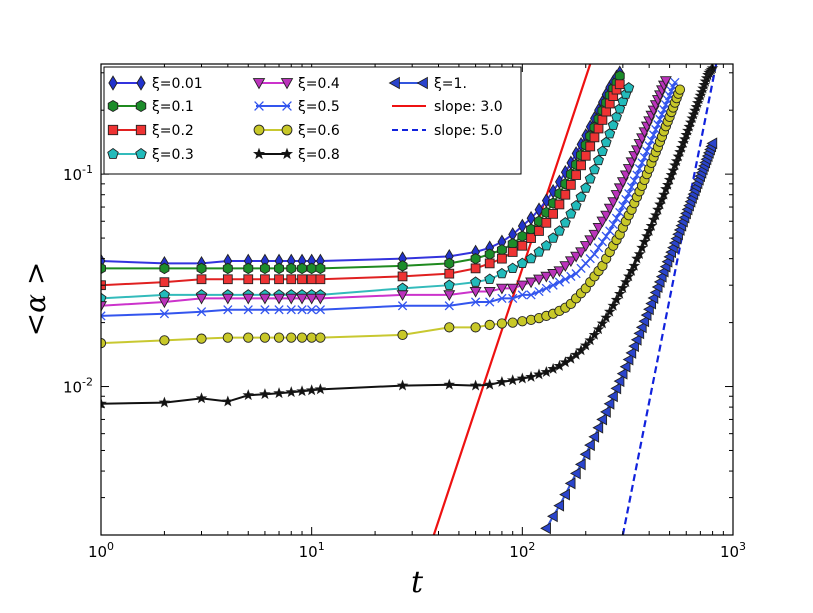 This screenshot has height=613, width=813. I want to click on x-tick-label: 10³, so click(733, 550).